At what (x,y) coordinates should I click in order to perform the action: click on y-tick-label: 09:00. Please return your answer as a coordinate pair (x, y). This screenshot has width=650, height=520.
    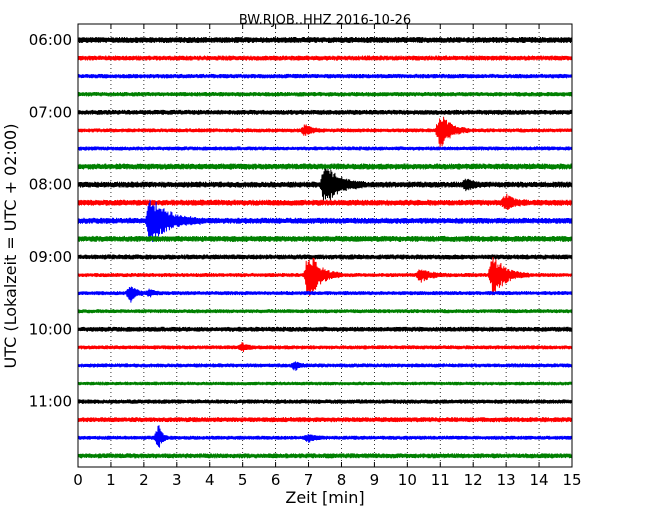
    Looking at the image, I should click on (50, 257).